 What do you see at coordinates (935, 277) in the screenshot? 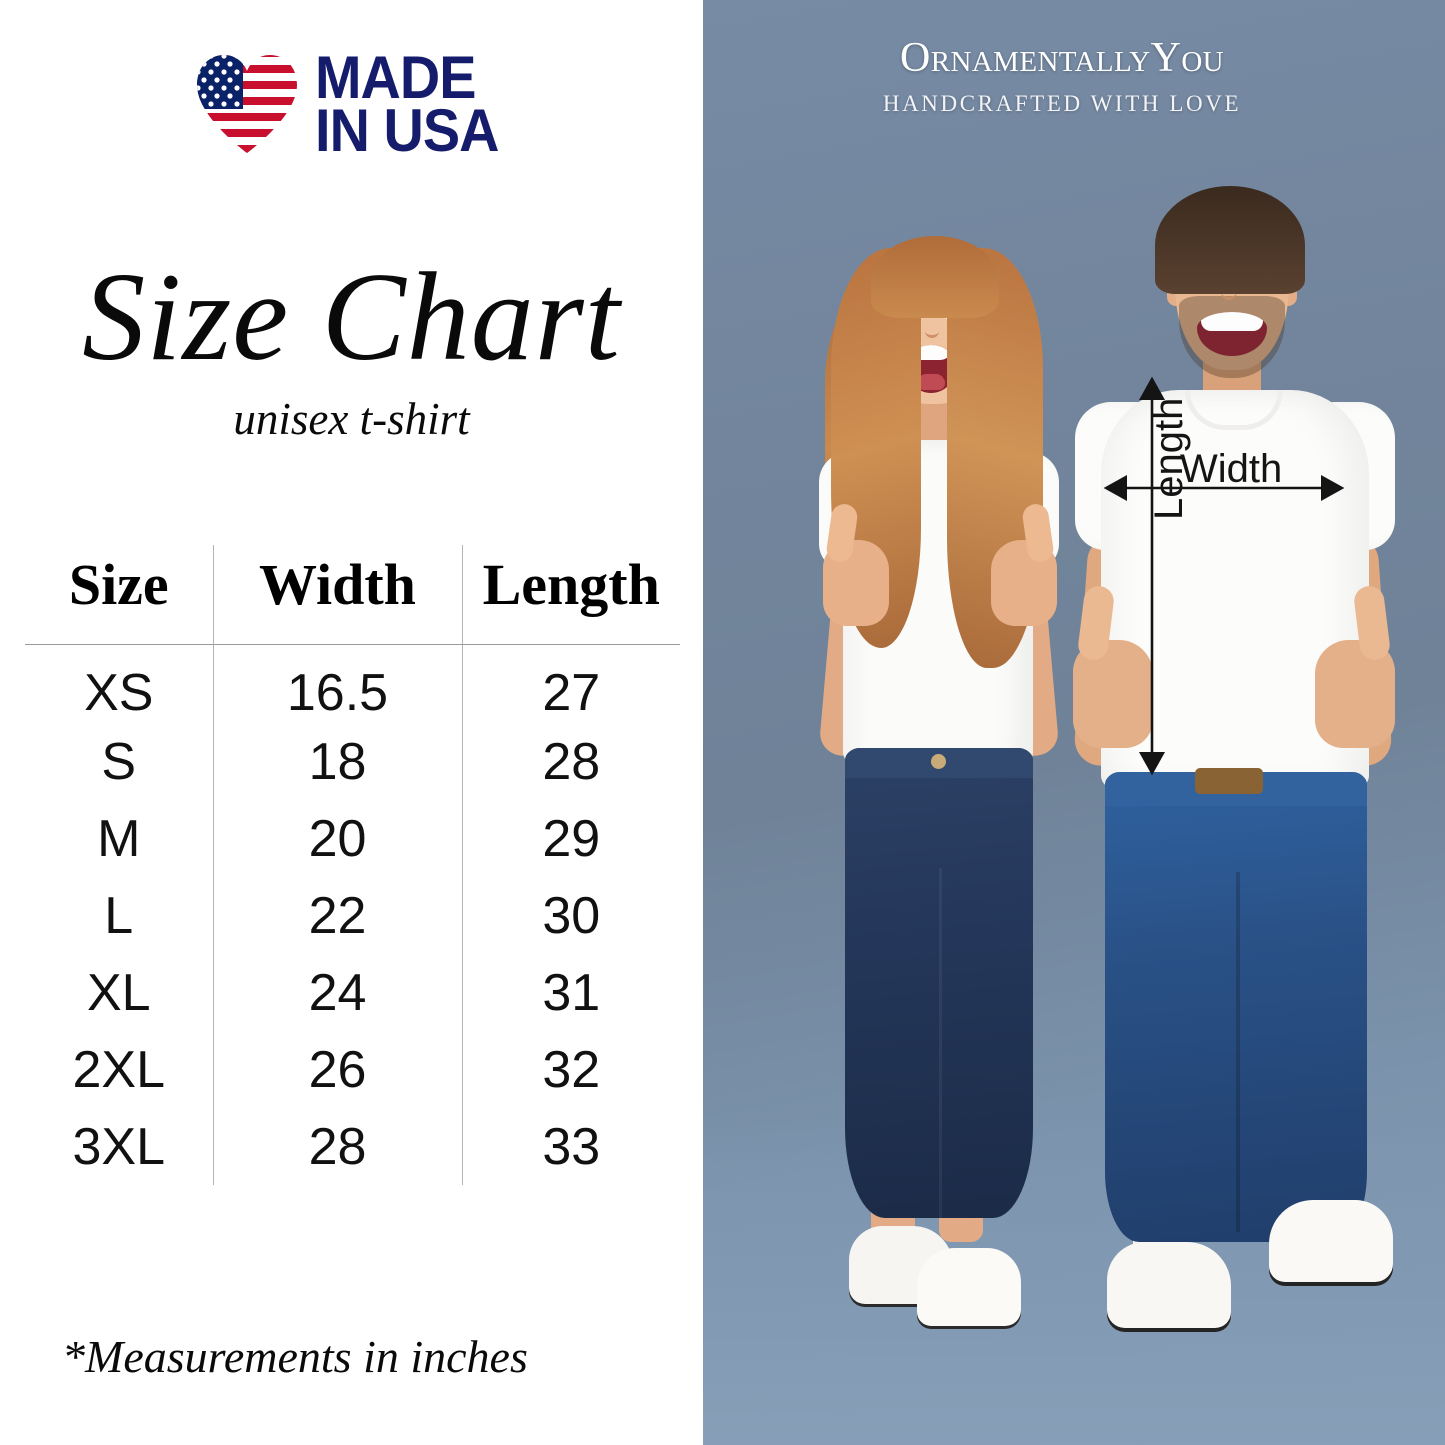
I see `female-hair-top` at bounding box center [935, 277].